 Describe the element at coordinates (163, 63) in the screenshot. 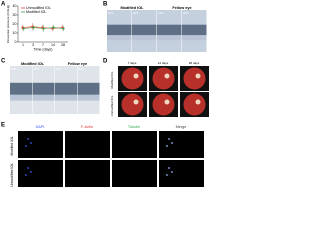

I see `column-title: 14 days` at that location.